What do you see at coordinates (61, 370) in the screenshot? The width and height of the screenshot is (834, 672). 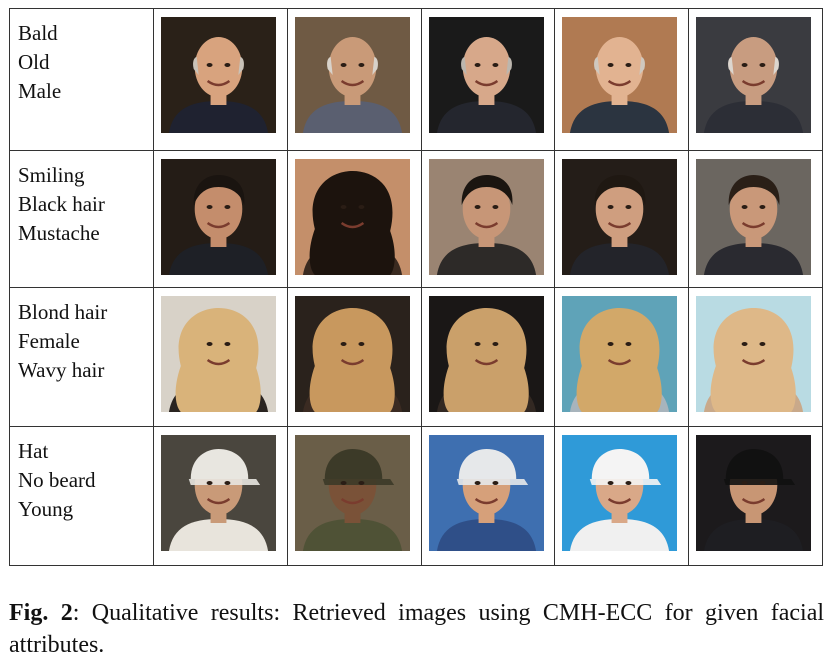 I see `attribute-label: Wavy hair` at bounding box center [61, 370].